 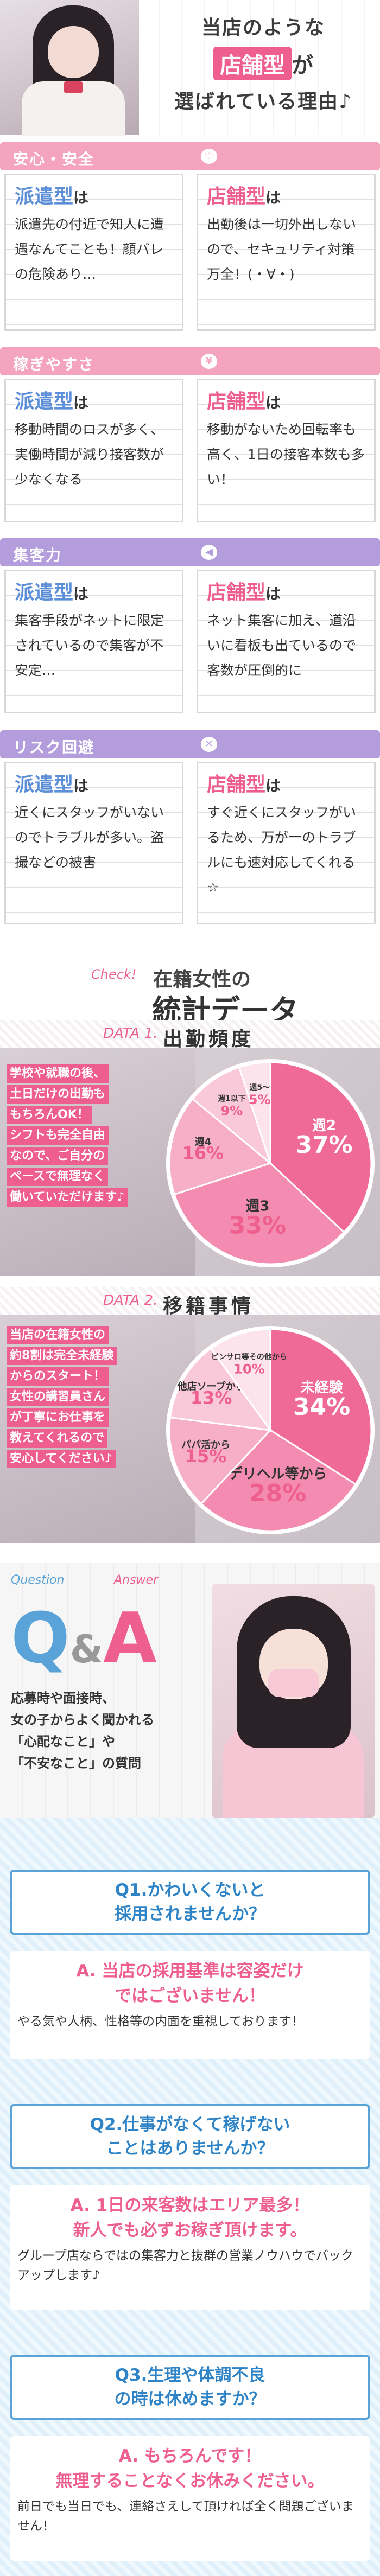 I want to click on pie-value-label: 33%, so click(x=257, y=1225).